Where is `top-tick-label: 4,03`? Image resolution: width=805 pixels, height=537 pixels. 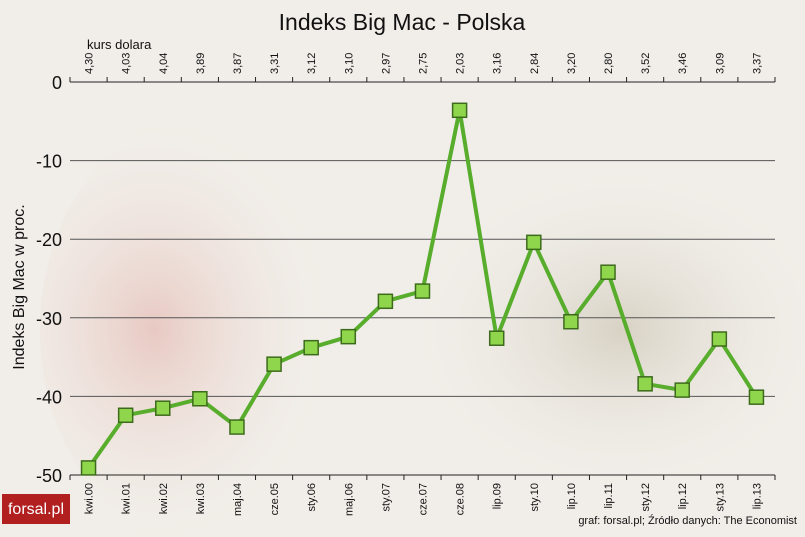
top-tick-label: 4,03 is located at coordinates (127, 63).